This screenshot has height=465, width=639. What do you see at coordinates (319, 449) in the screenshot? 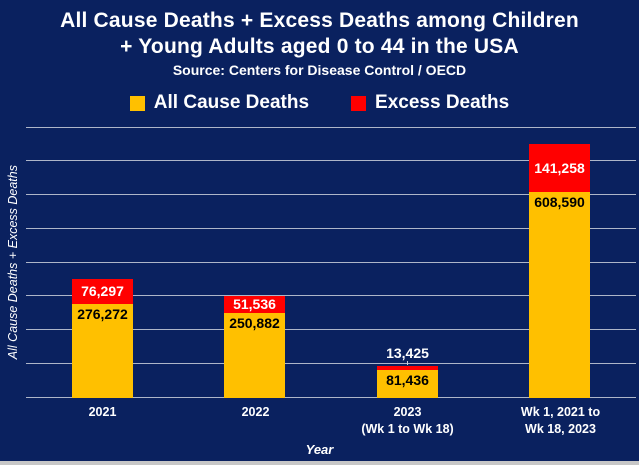
I see `x-axis-label: Year` at bounding box center [319, 449].